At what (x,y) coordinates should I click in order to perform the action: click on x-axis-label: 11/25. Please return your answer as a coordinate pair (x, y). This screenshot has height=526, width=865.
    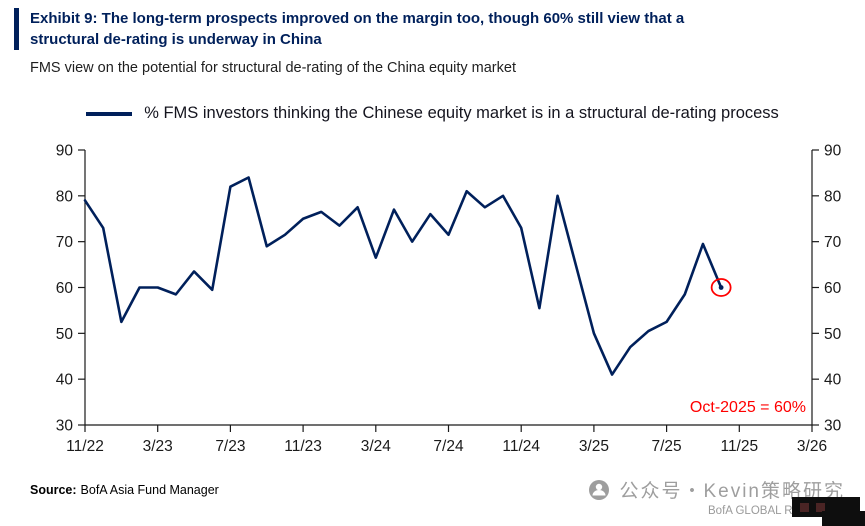
    Looking at the image, I should click on (739, 446).